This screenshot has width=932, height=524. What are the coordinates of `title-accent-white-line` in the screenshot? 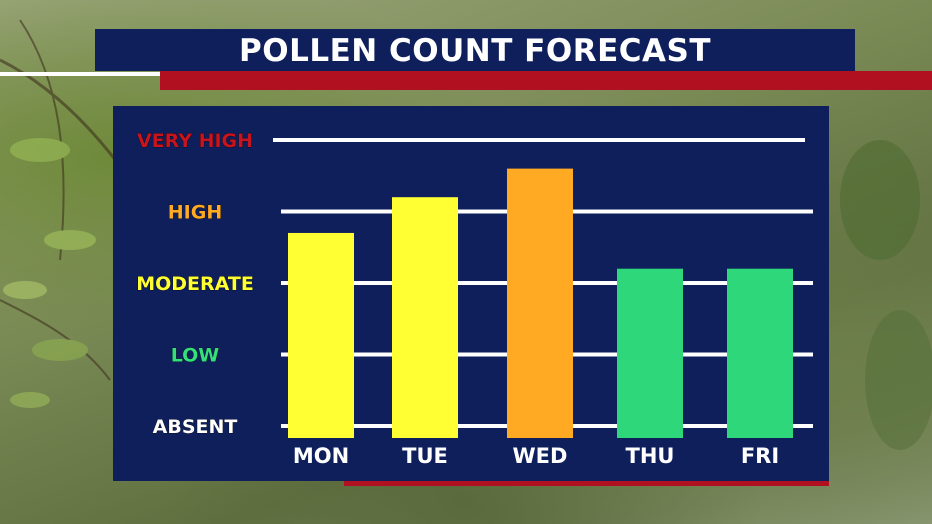 It's located at (85, 74).